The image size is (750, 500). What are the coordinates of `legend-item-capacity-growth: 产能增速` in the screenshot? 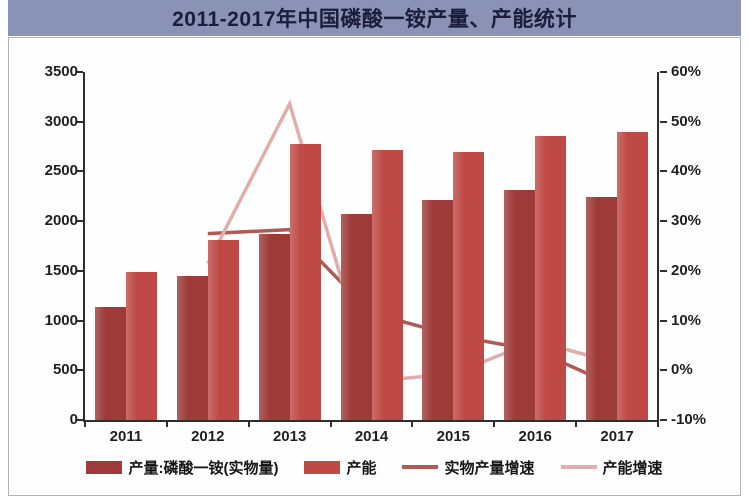 It's located at (611, 467).